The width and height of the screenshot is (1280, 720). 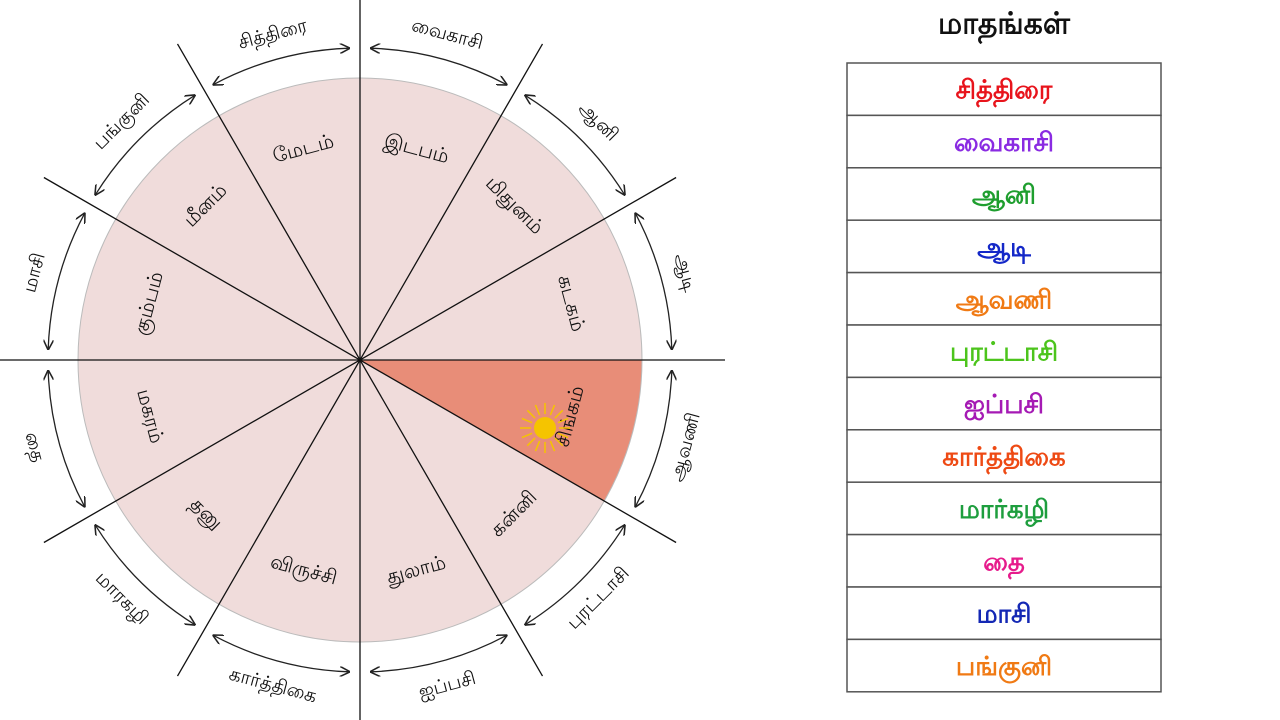 I want to click on month-label: வைகாசி, so click(x=447, y=34).